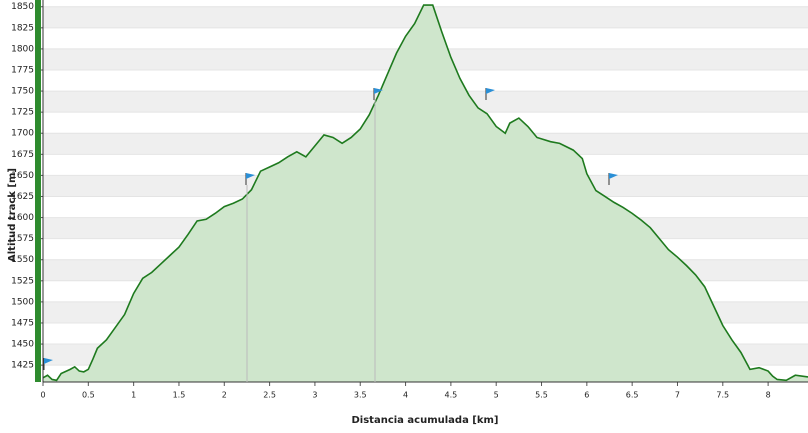 This screenshot has height=433, width=808. Describe the element at coordinates (38, 191) in the screenshot. I see `axis-bar` at that location.